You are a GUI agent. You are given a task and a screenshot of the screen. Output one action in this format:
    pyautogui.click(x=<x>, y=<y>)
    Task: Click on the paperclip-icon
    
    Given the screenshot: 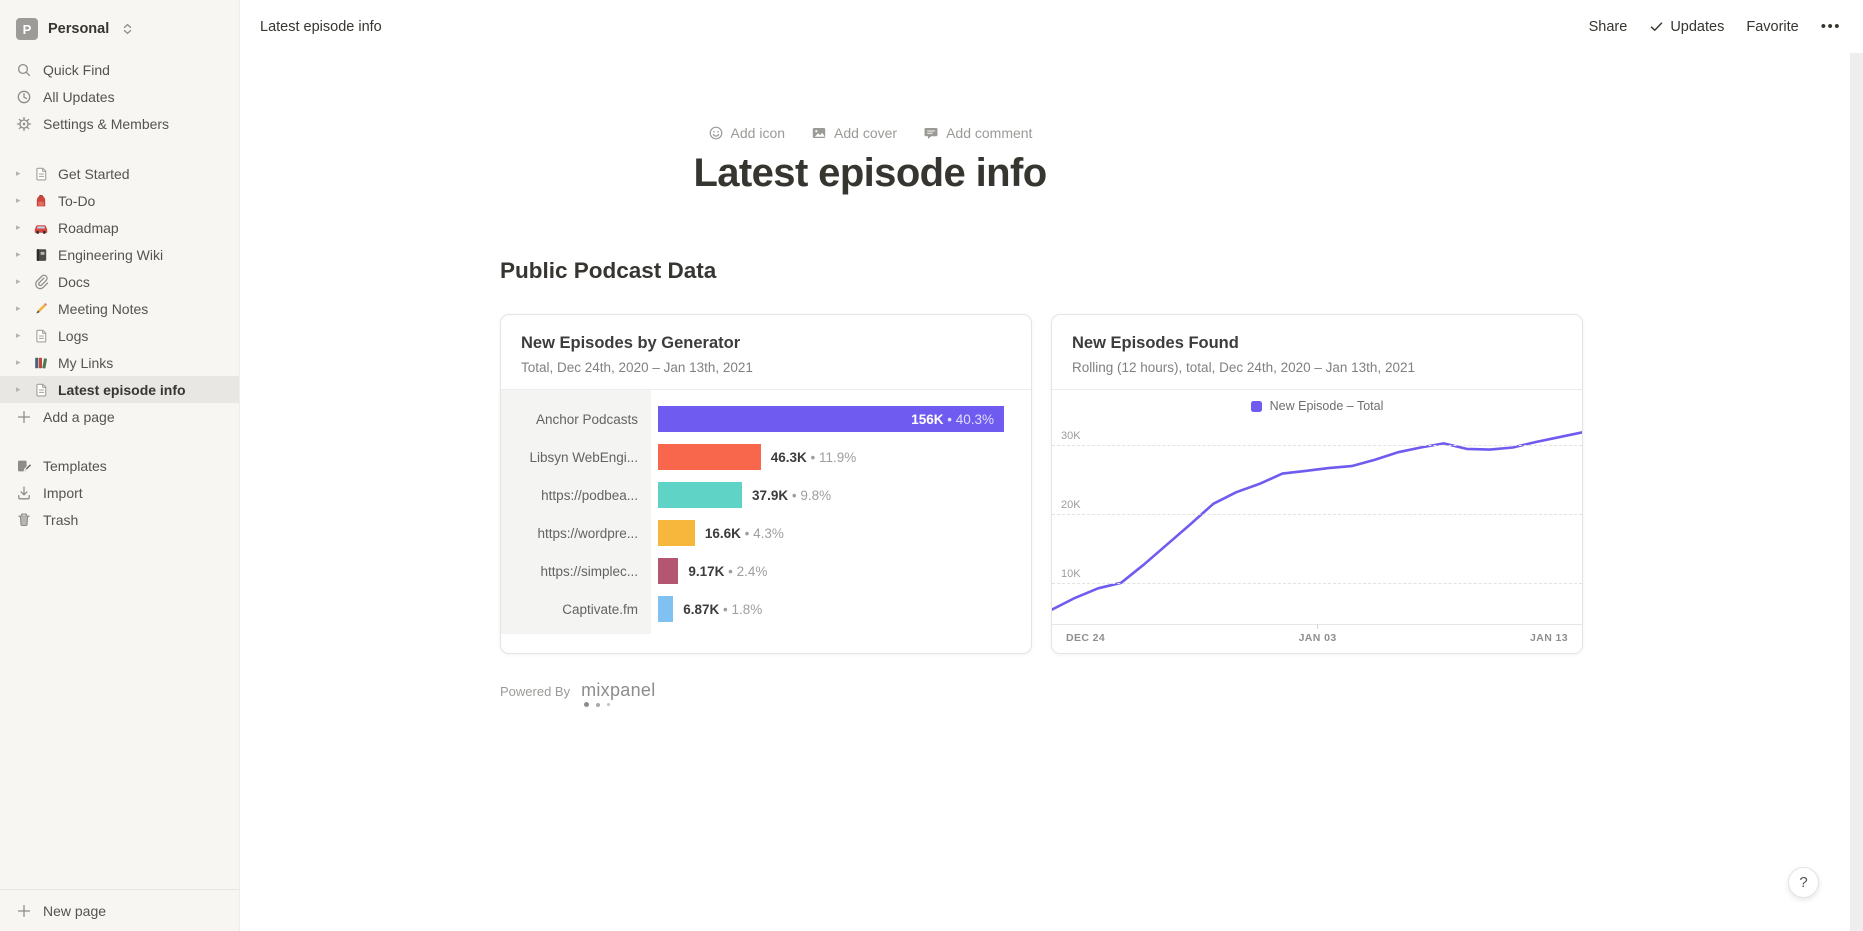 What is the action you would take?
    pyautogui.click(x=41, y=282)
    